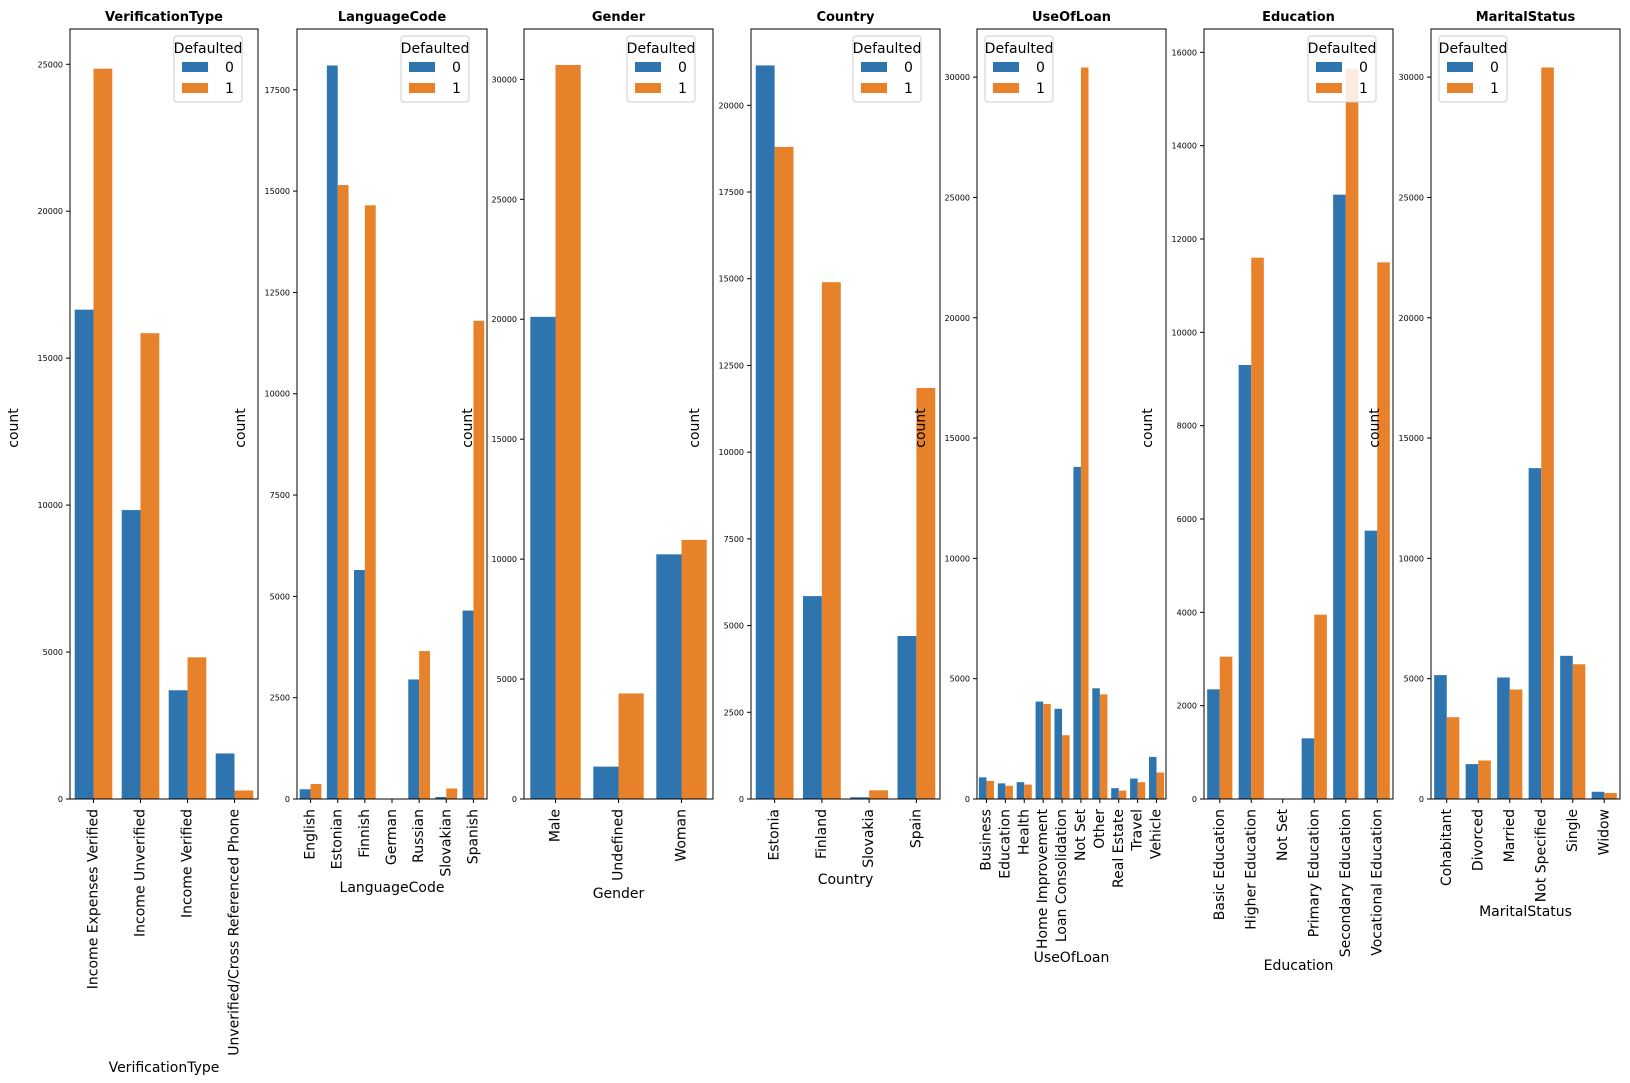 This screenshot has height=1083, width=1630. What do you see at coordinates (1314, 873) in the screenshot?
I see `x-tick-label-primary-education: Primary Education` at bounding box center [1314, 873].